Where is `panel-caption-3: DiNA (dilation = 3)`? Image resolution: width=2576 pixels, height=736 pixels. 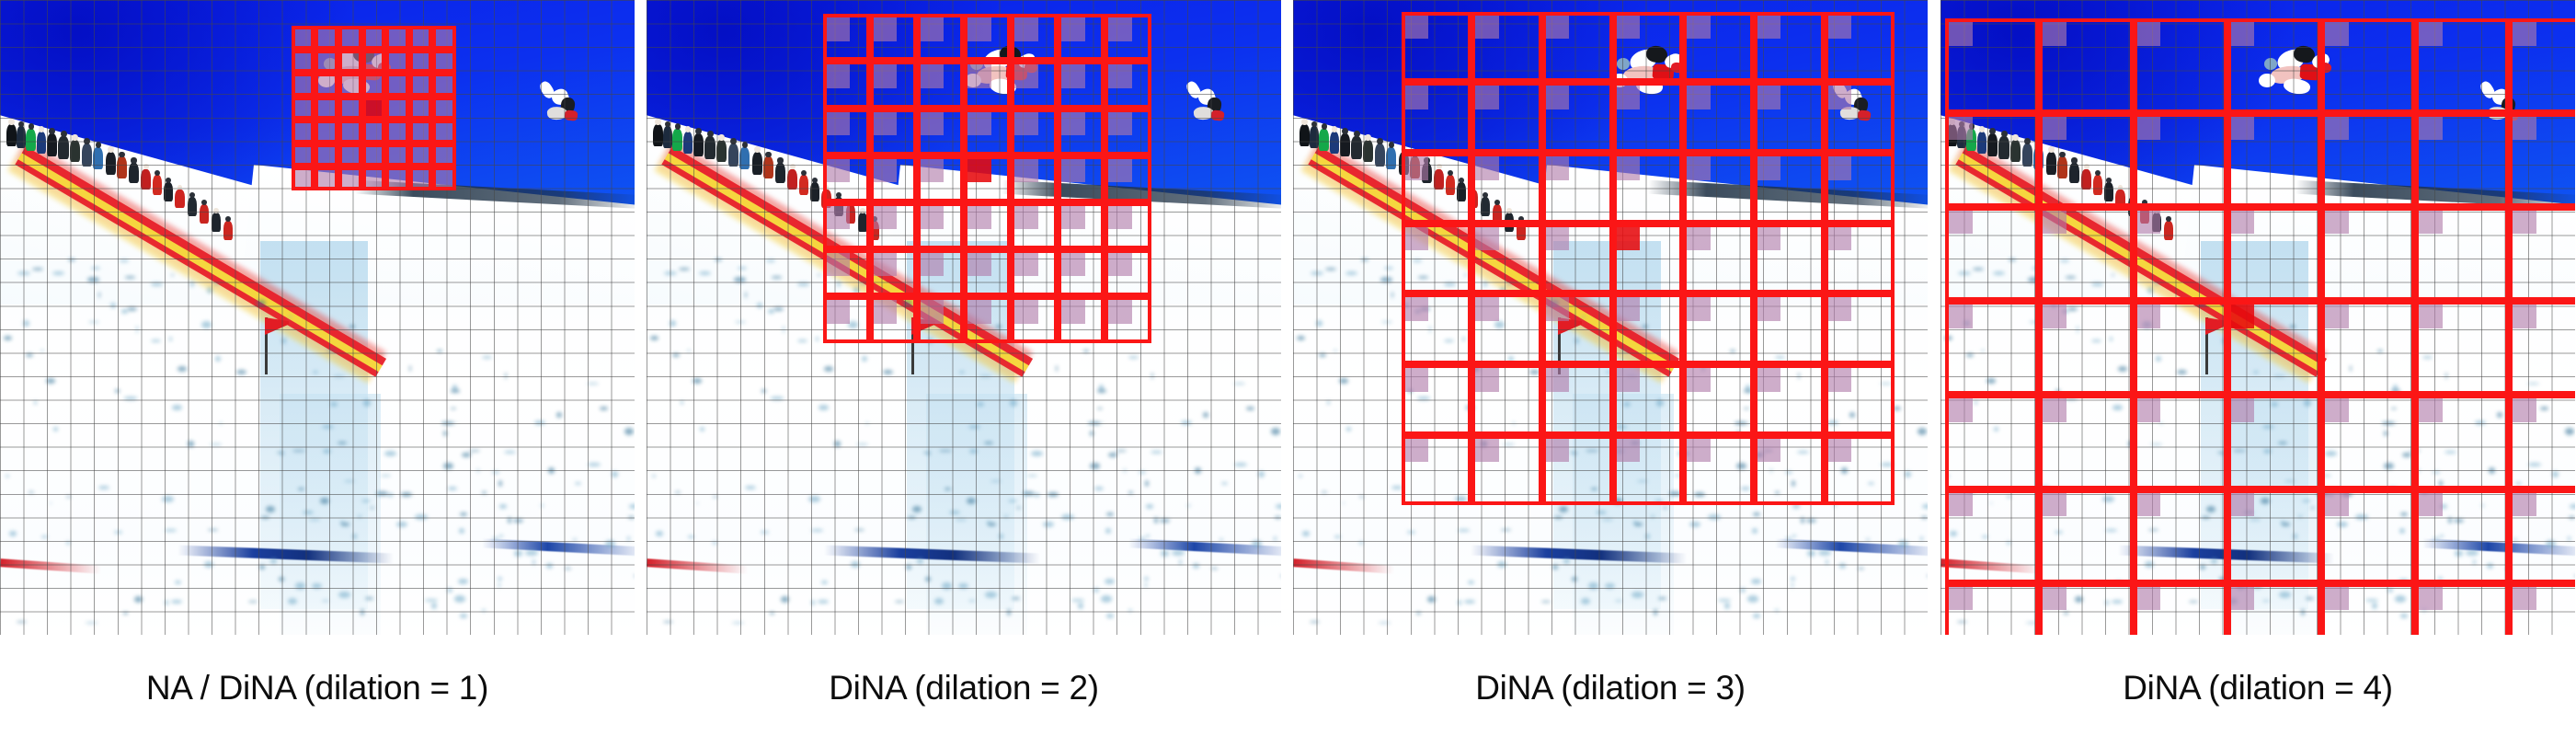
panel-caption-3: DiNA (dilation = 3) is located at coordinates (1611, 688).